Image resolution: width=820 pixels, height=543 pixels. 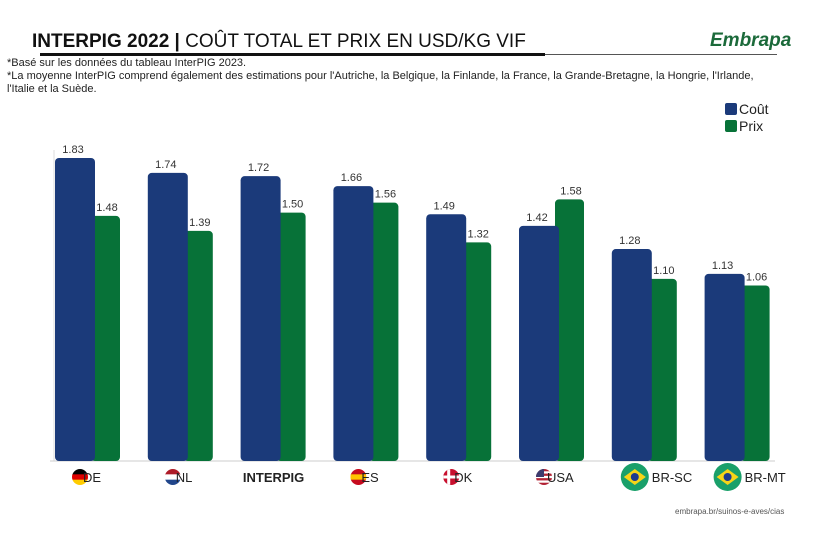 What do you see at coordinates (106, 208) in the screenshot?
I see `label-prix-DE: 1.48` at bounding box center [106, 208].